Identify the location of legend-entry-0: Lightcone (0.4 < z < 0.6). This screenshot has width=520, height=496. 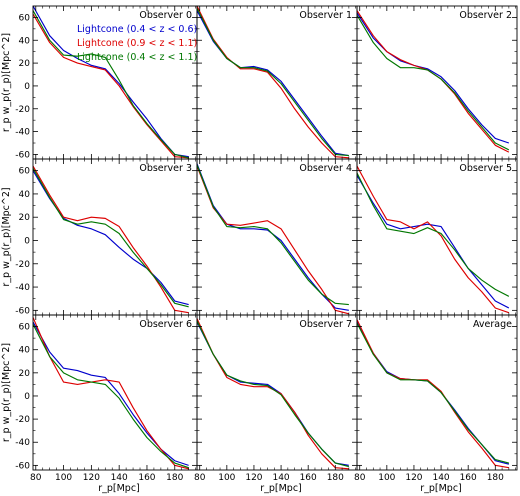
(137, 29).